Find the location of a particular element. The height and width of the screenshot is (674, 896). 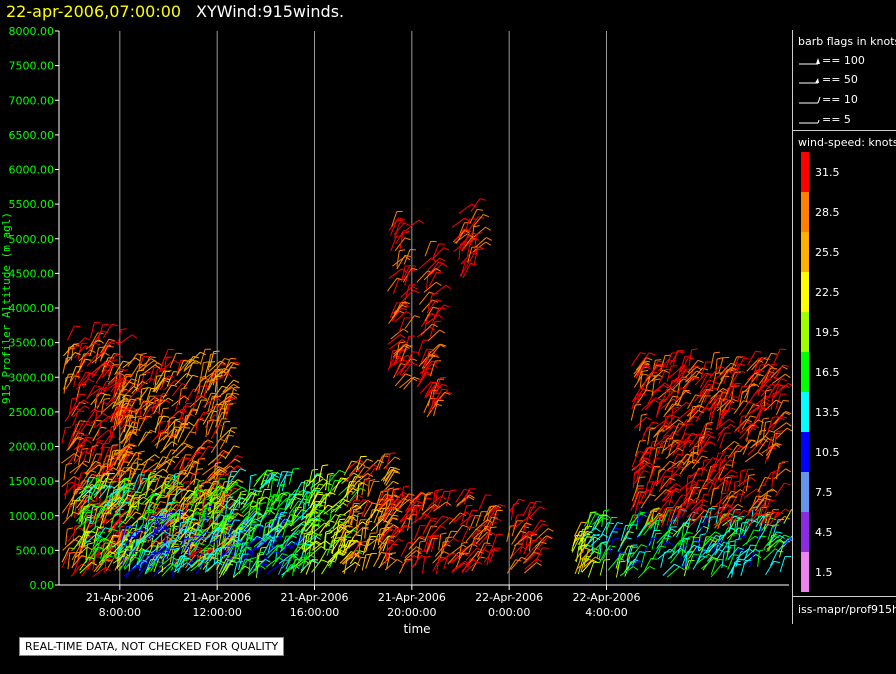

y-tick-label: 500.00 is located at coordinates (35, 550).